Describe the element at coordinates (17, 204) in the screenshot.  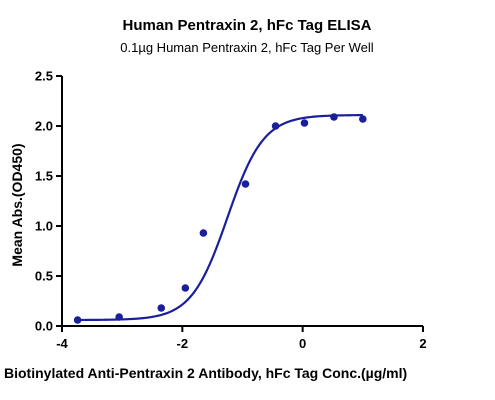
I see `y-axis-label: Mean Abs.(OD450)` at that location.